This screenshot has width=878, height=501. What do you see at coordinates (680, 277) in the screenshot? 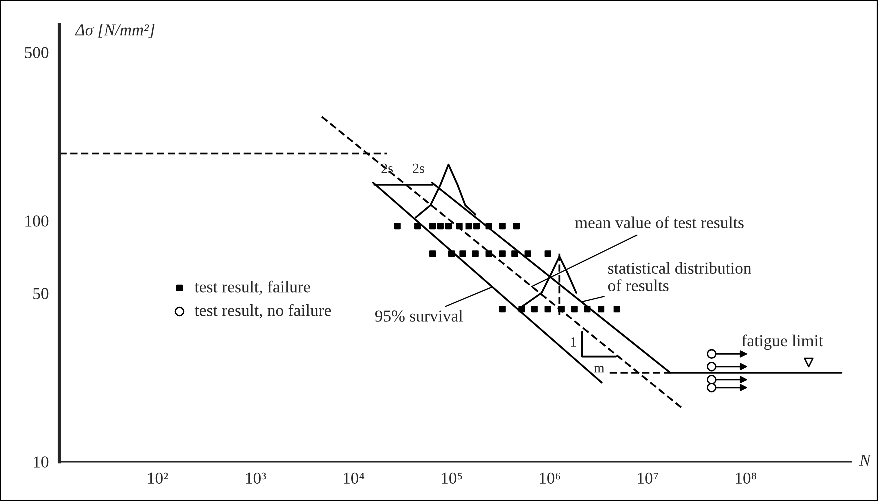
I see `annotation: statistical distribution of results` at bounding box center [680, 277].